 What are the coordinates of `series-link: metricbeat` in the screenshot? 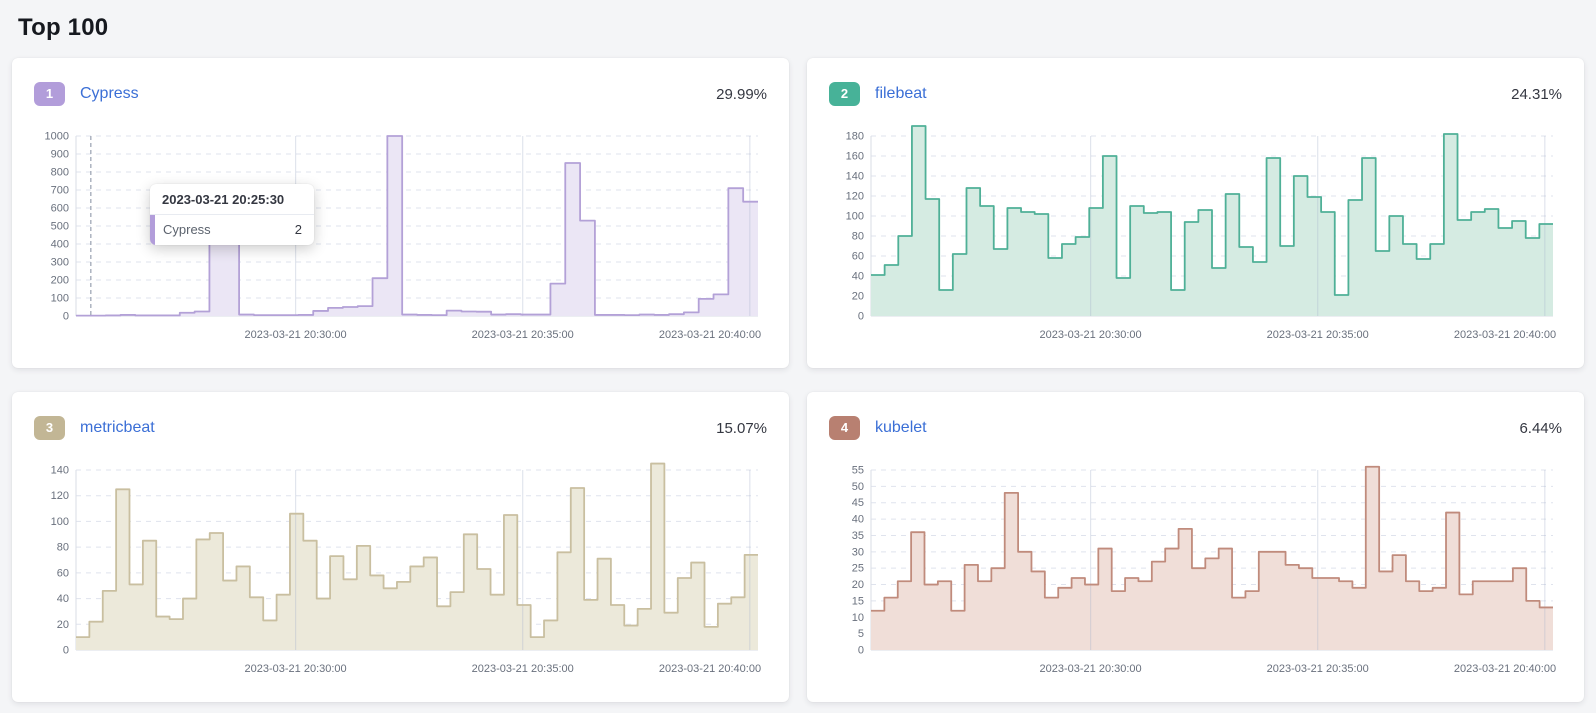 It's located at (117, 427).